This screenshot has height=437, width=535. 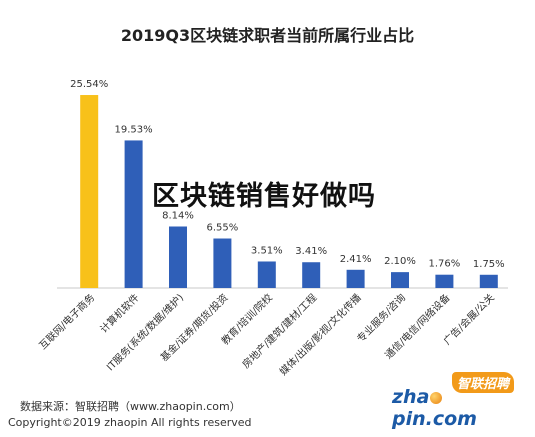 I want to click on category-label-1: 计算机软件, so click(x=119, y=313).